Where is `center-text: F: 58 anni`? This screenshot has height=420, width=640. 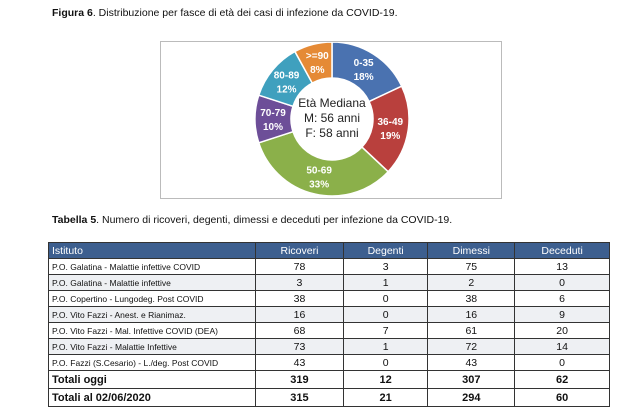
center-text: F: 58 anni is located at coordinates (331, 133).